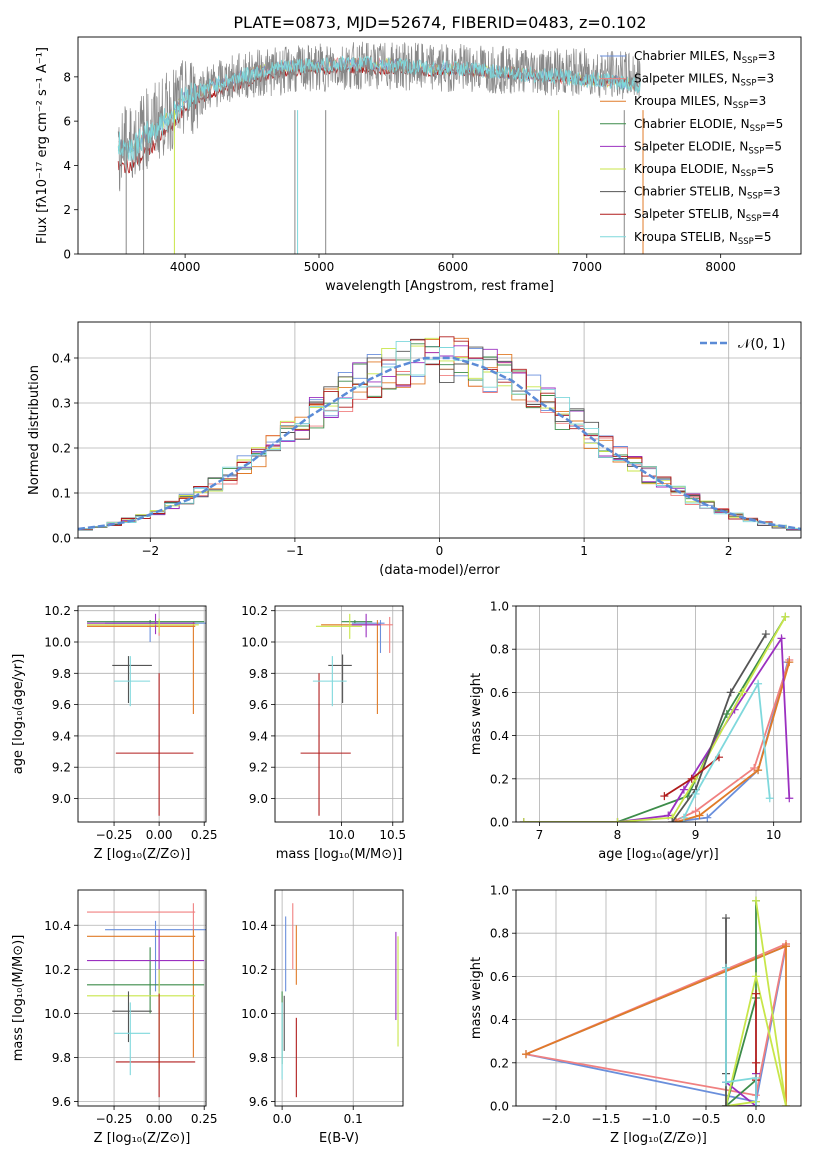  Describe the element at coordinates (605, 1119) in the screenshot. I see `x-tick-label: −1.5` at that location.